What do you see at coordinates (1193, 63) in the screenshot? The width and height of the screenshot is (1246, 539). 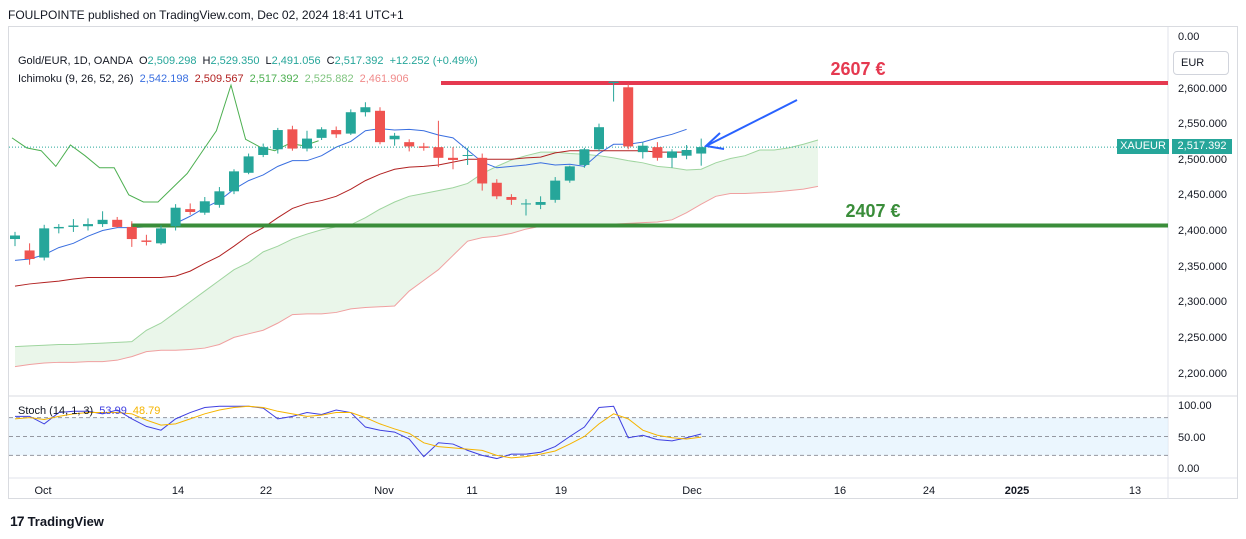 I see `currency-label: EUR` at bounding box center [1193, 63].